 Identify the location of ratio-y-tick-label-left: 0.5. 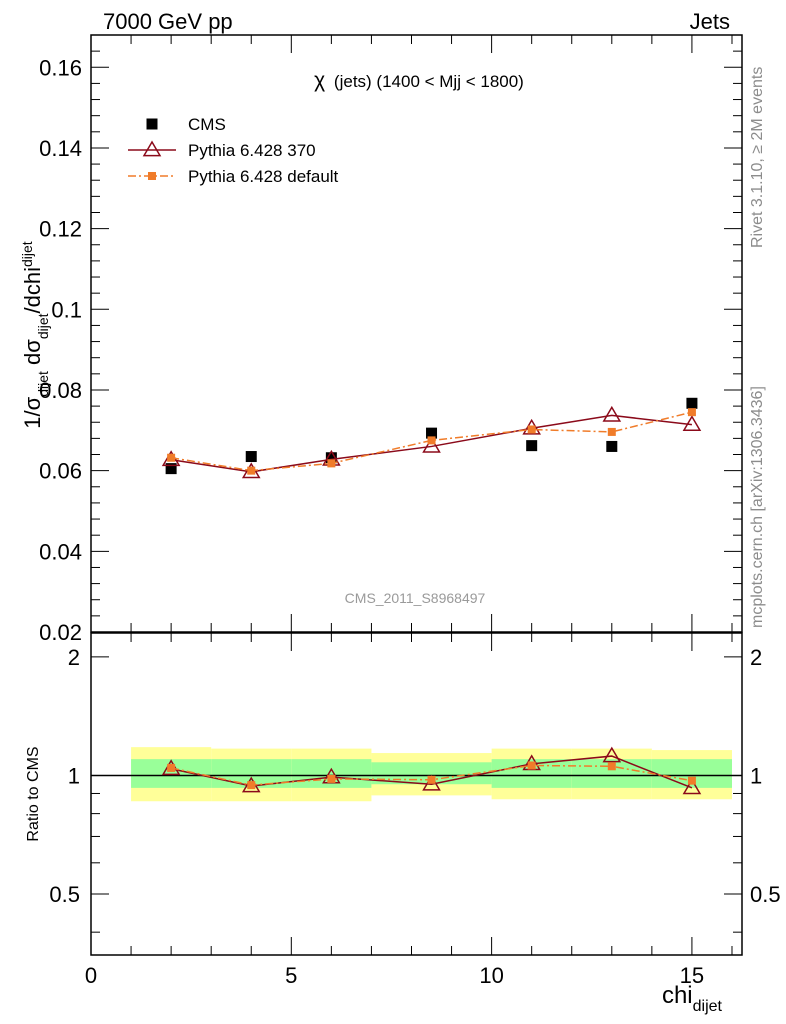
(64, 894).